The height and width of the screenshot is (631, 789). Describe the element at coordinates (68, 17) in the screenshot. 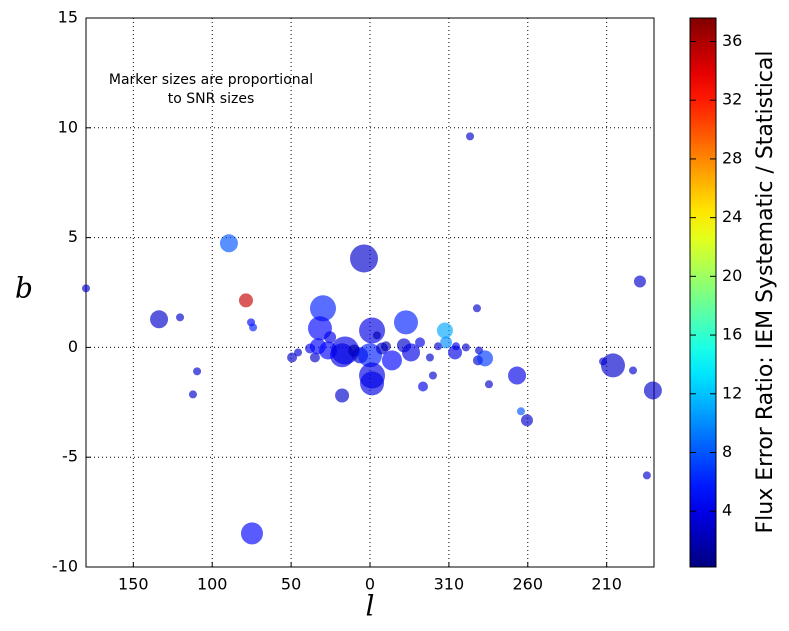

I see `y-tick-label: 15` at that location.